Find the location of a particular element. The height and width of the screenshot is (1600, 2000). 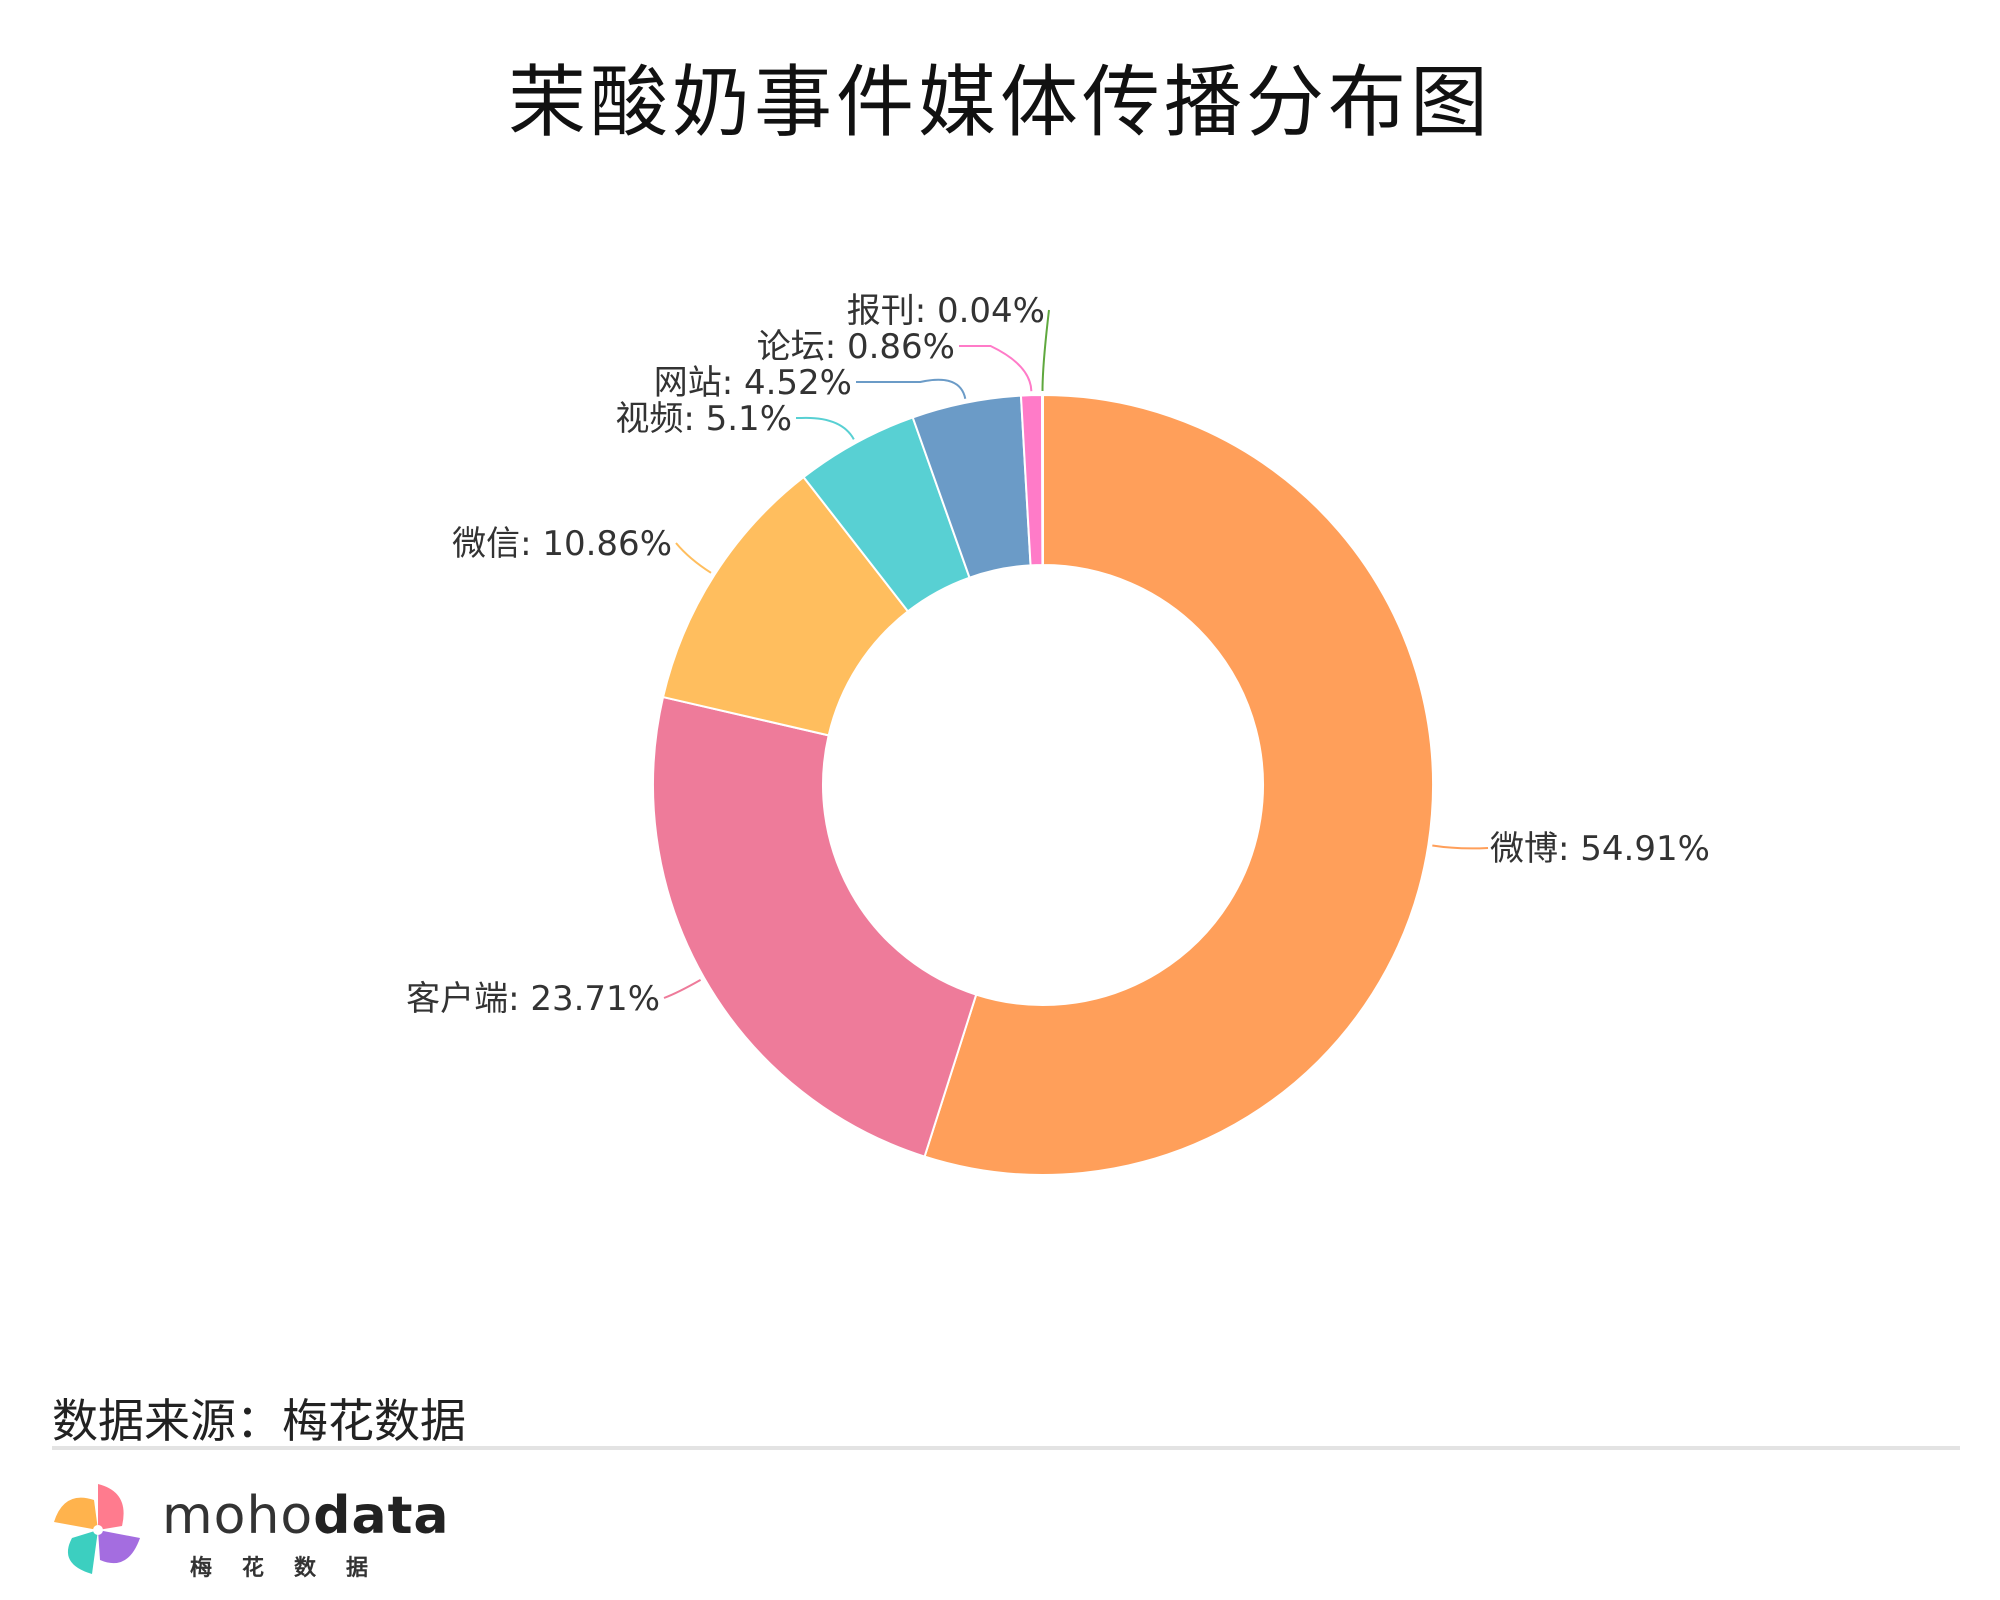

slice-label-0: 微博: 54.91% is located at coordinates (1600, 849).